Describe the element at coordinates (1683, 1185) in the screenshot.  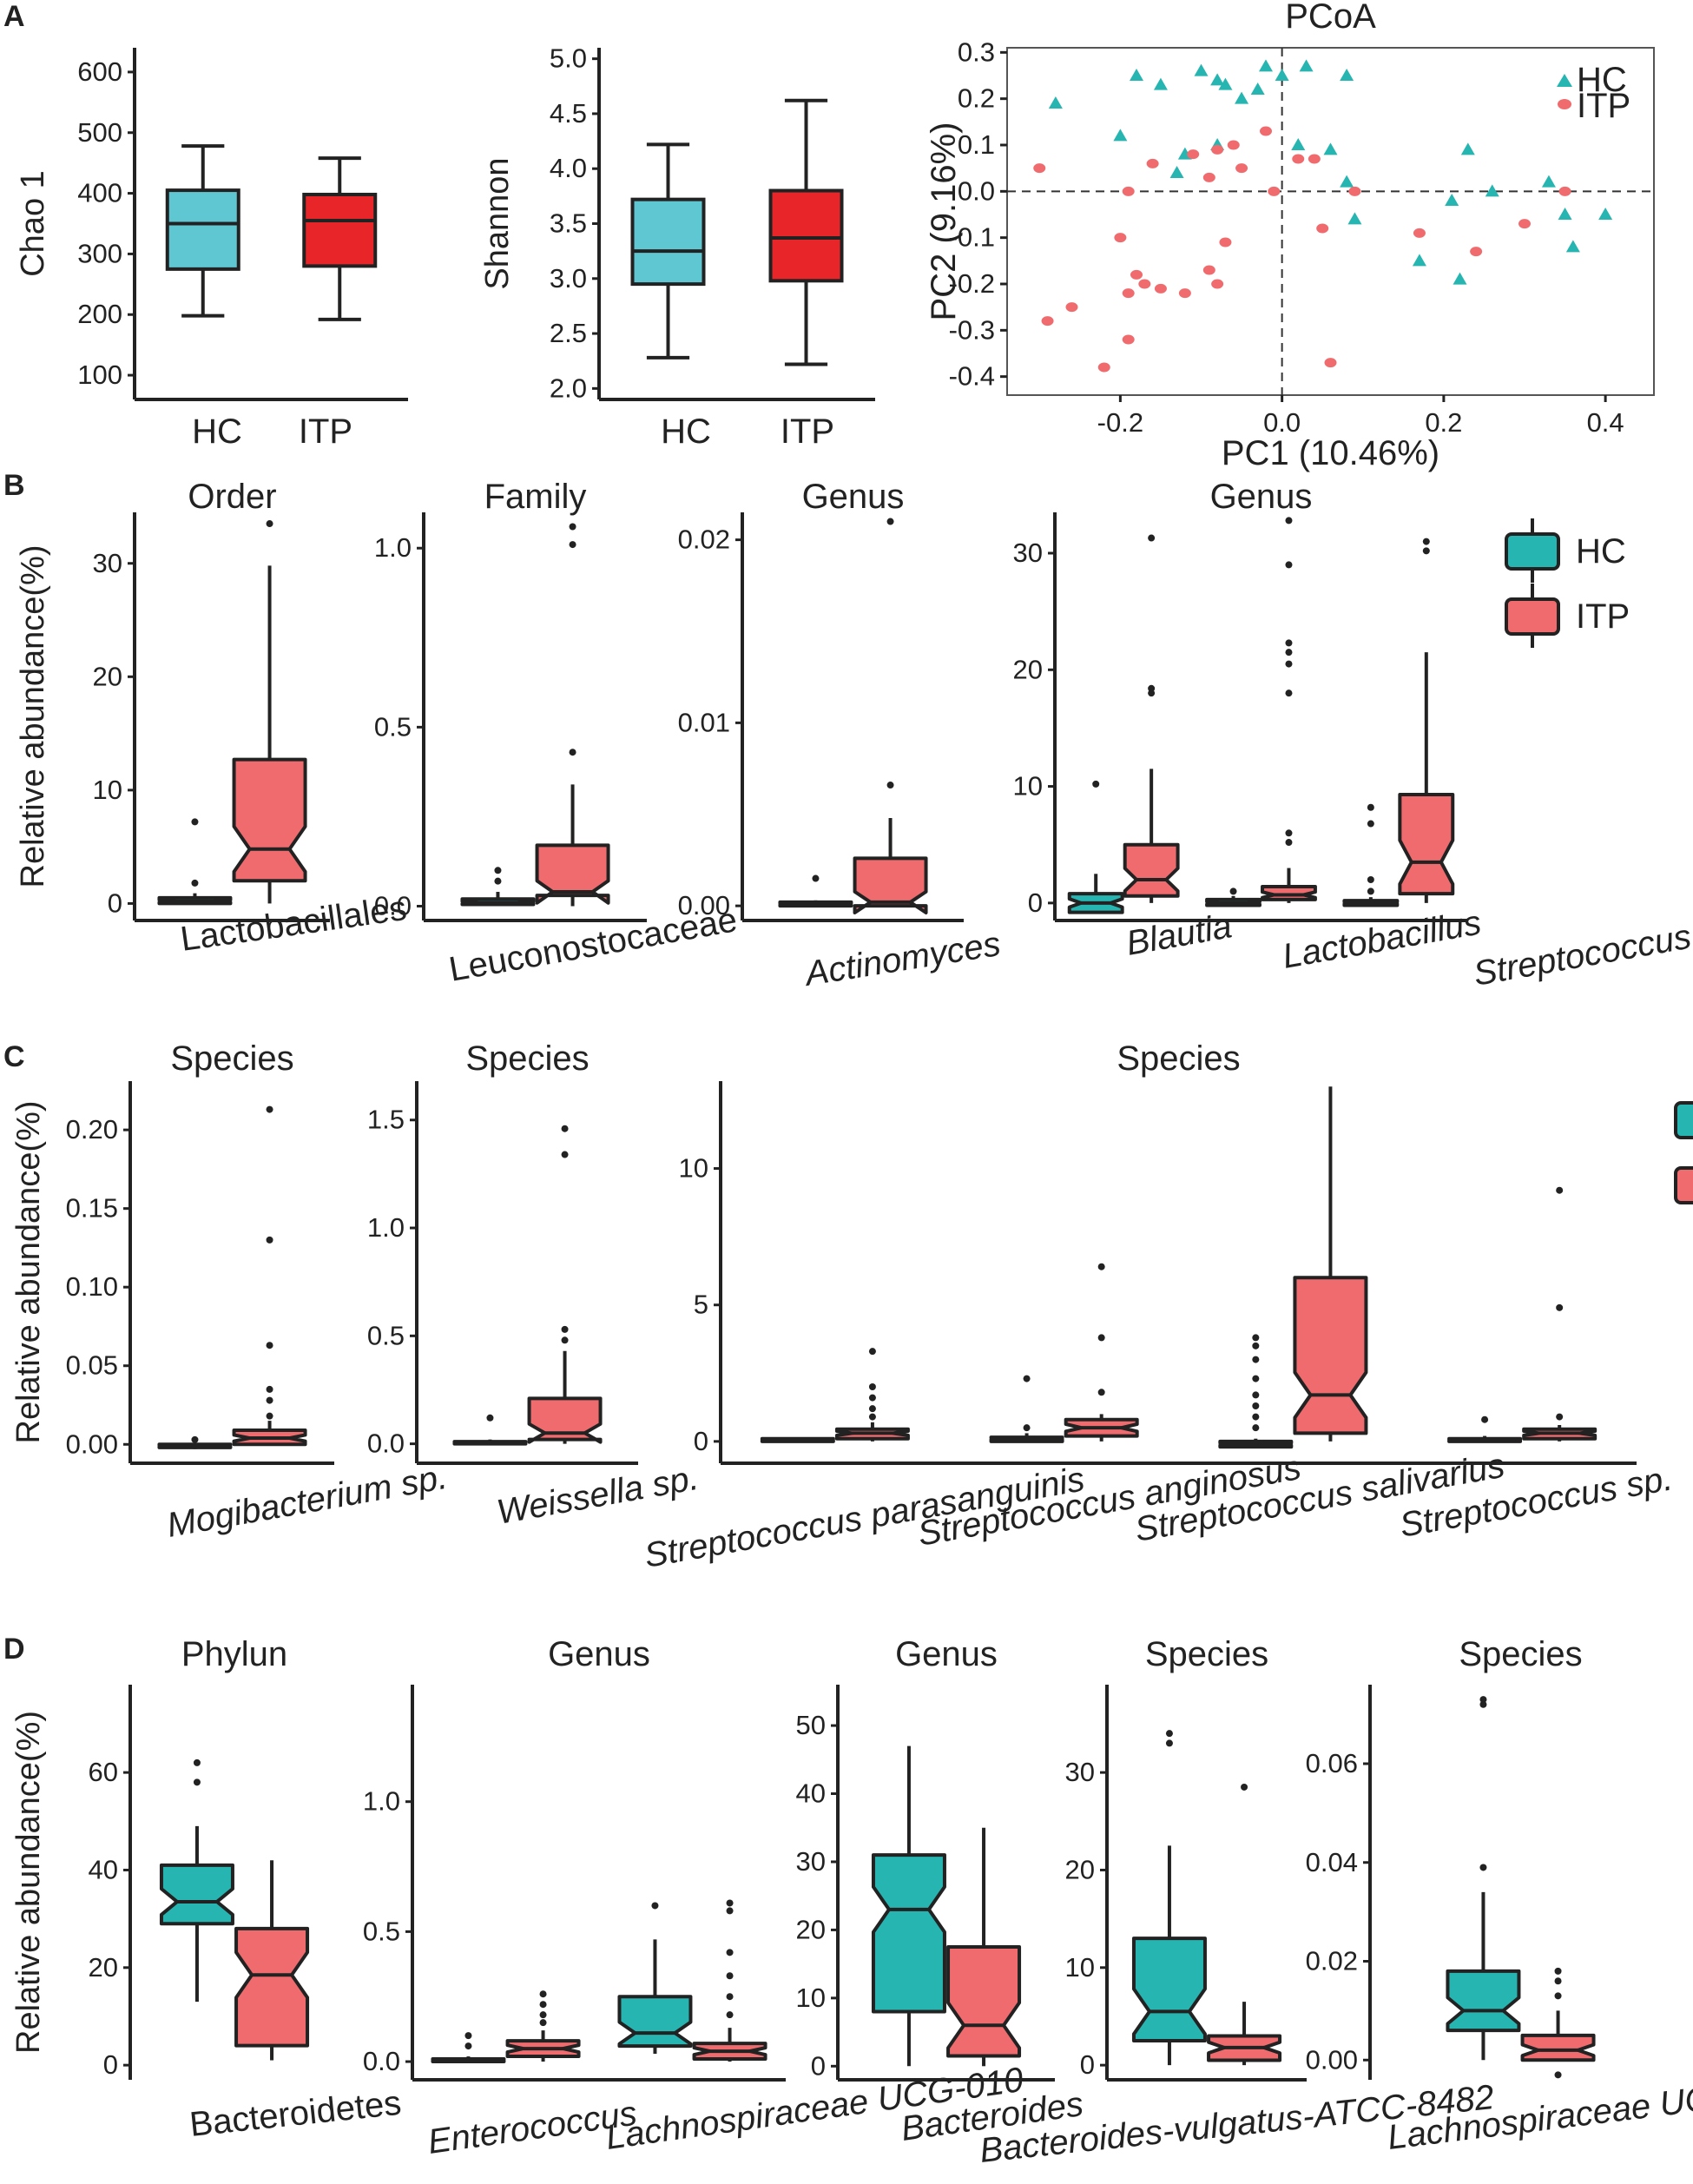
I see `legend-key-itp` at that location.